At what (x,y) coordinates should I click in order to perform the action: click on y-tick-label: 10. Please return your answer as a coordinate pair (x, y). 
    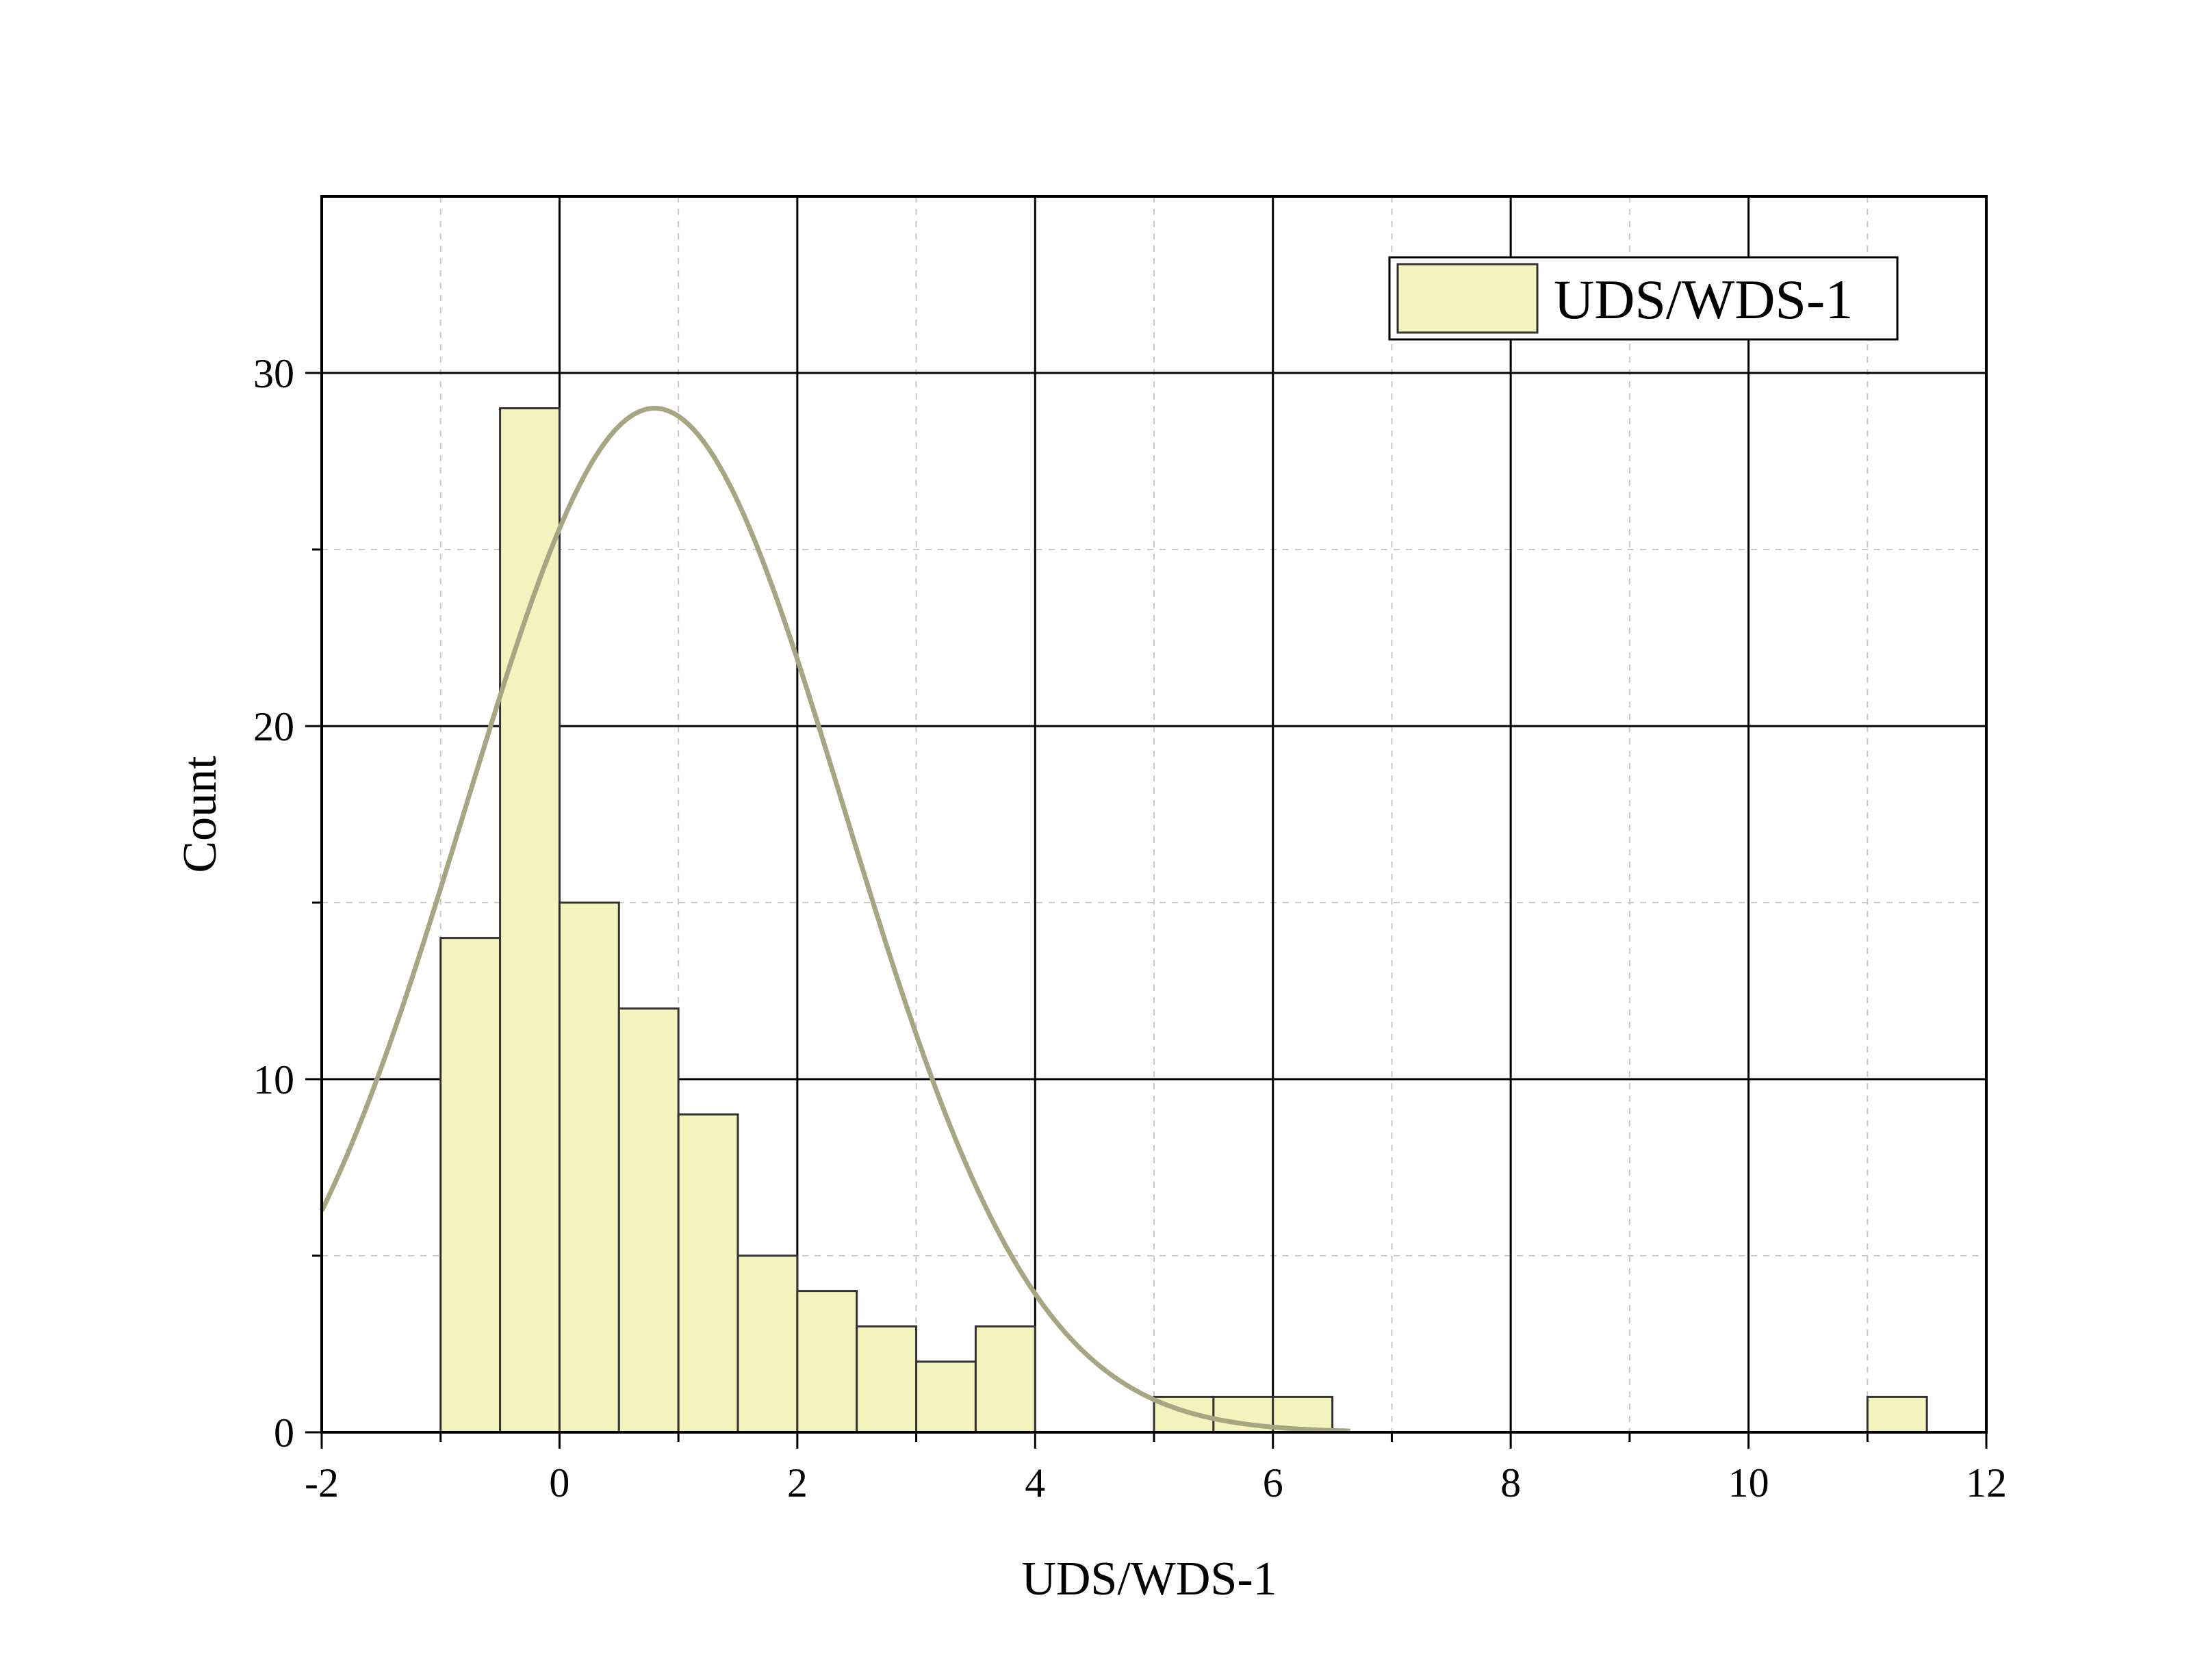
    Looking at the image, I should click on (274, 1079).